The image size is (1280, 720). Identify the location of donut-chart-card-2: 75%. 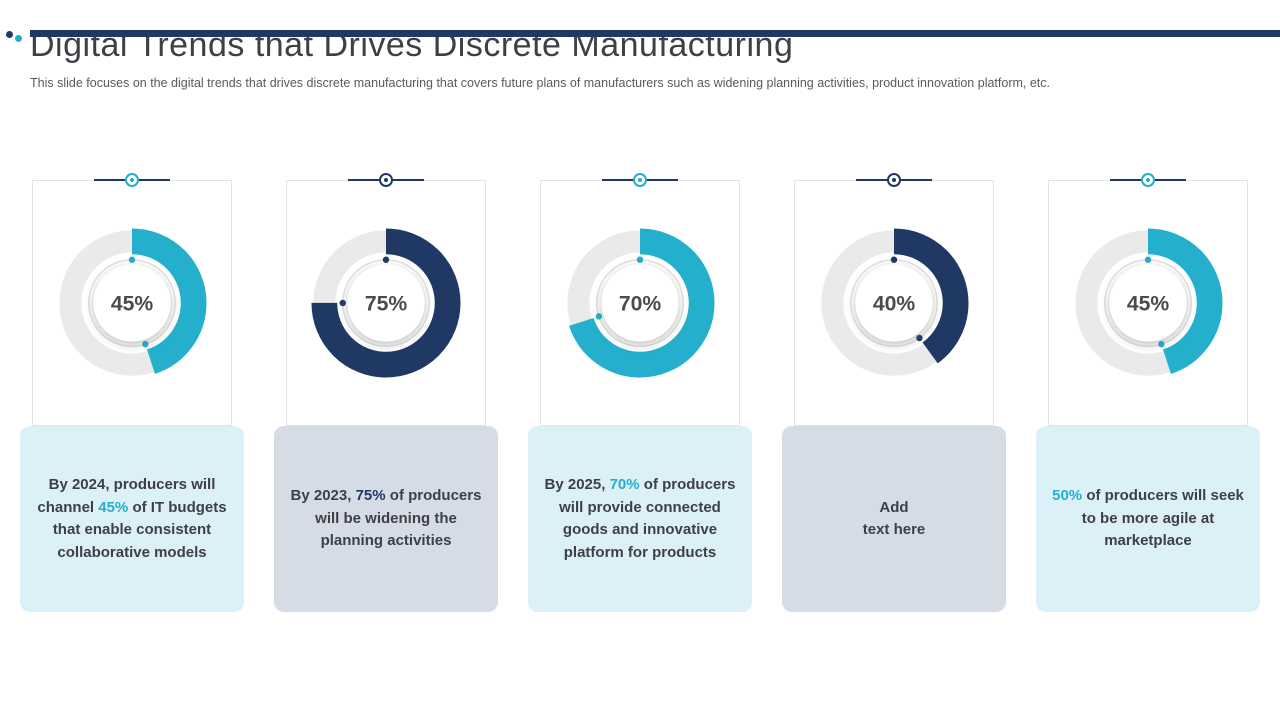
(386, 303).